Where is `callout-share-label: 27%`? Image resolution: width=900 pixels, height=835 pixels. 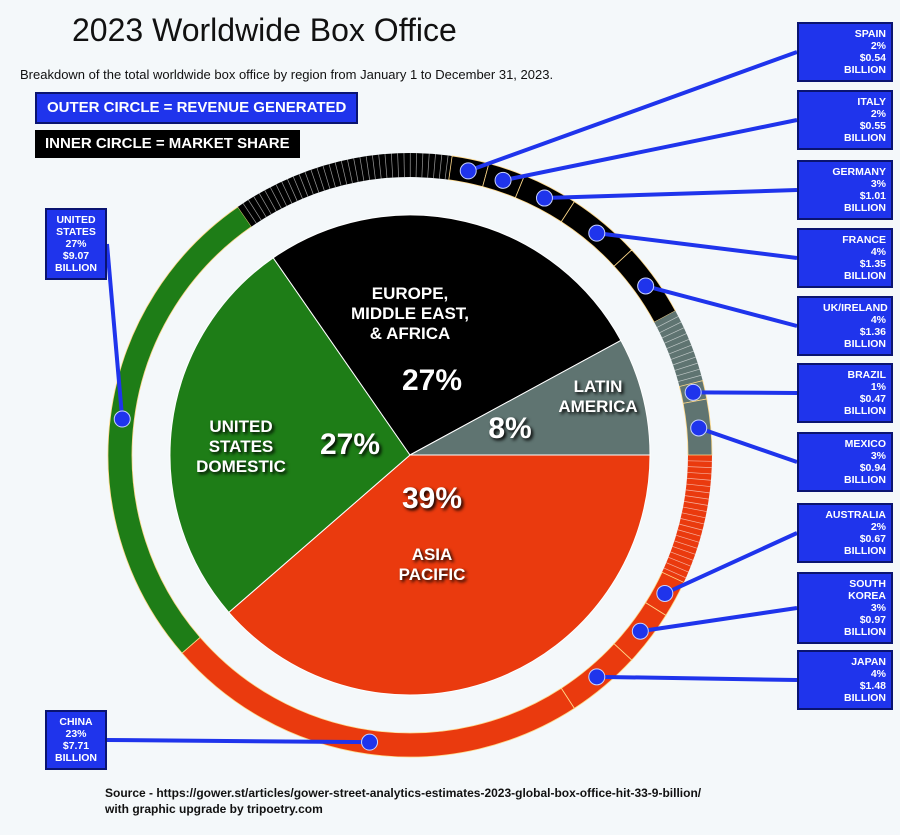 callout-share-label: 27% is located at coordinates (76, 244).